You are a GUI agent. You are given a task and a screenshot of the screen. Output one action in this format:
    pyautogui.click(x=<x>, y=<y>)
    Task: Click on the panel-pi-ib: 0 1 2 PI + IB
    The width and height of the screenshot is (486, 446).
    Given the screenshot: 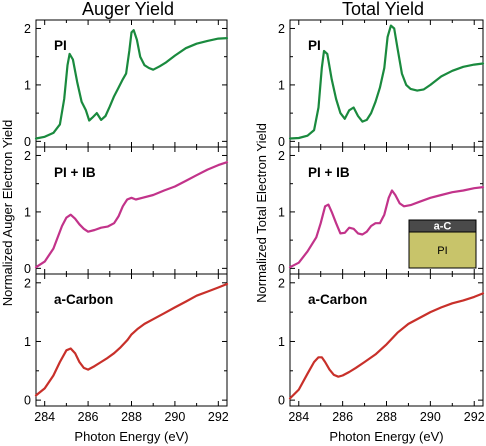 What is the action you would take?
    pyautogui.click(x=126, y=211)
    